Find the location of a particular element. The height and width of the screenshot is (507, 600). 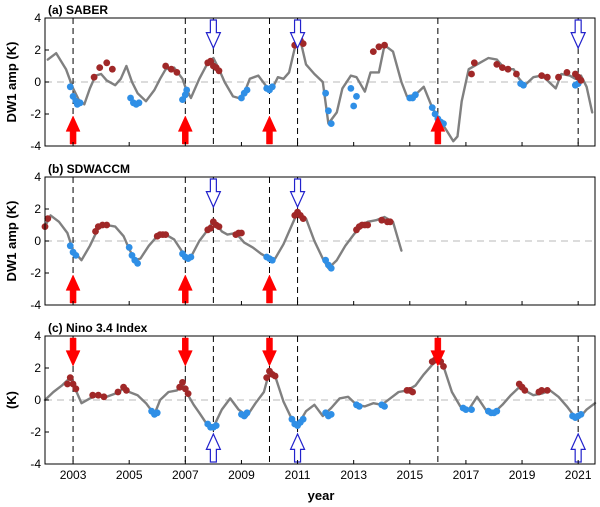

y-tick-label: 0 is located at coordinates (37, 241).